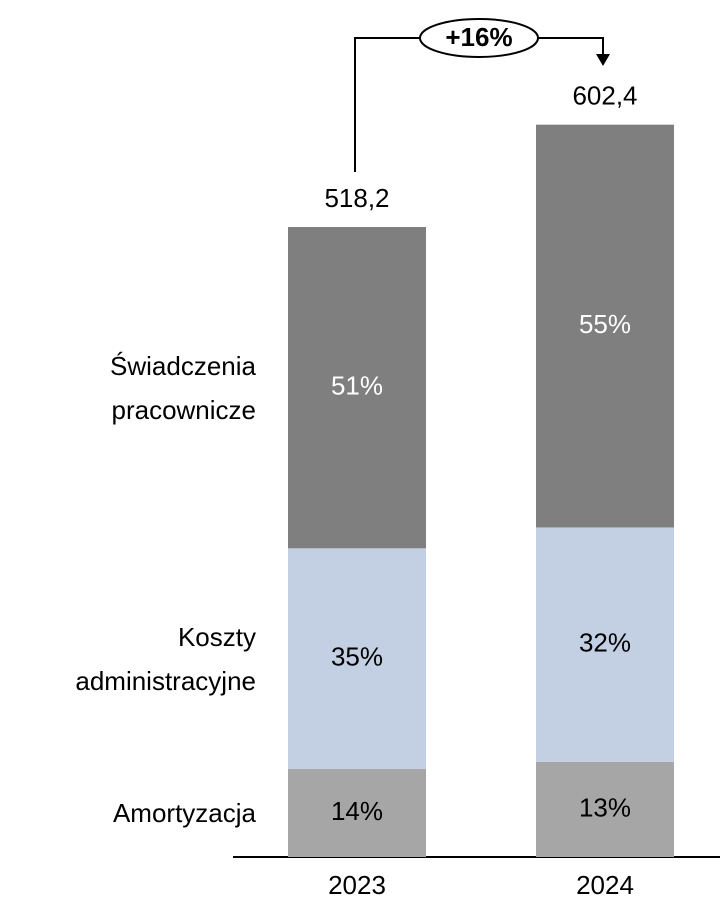  I want to click on segment-label: 51%, so click(357, 386).